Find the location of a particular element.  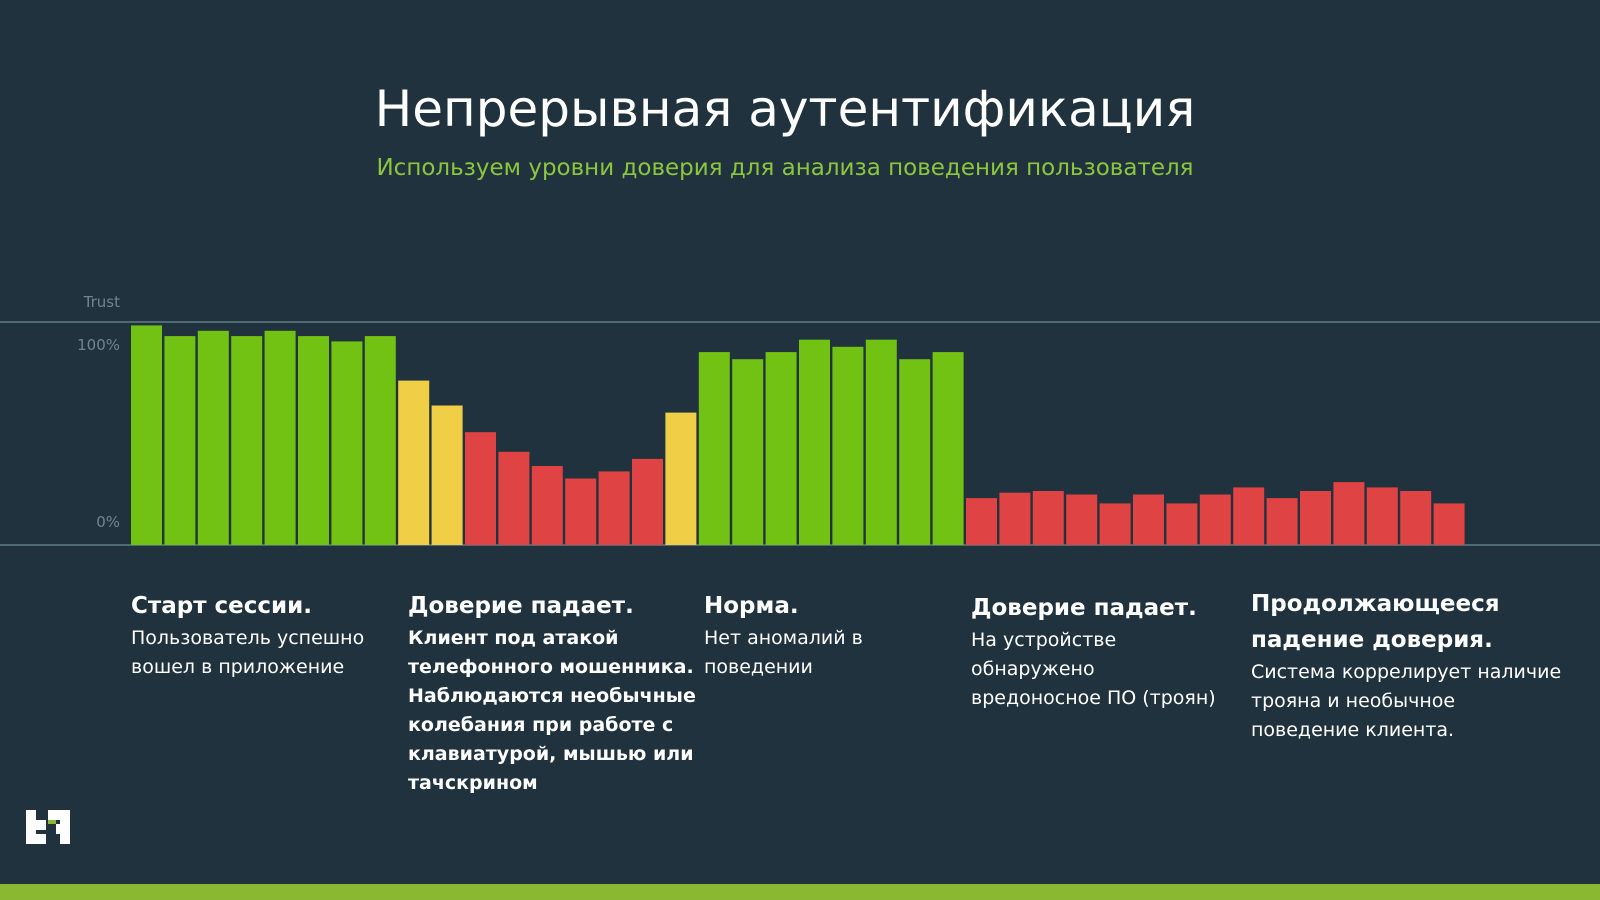

phase-line: тачскрином is located at coordinates (473, 783).